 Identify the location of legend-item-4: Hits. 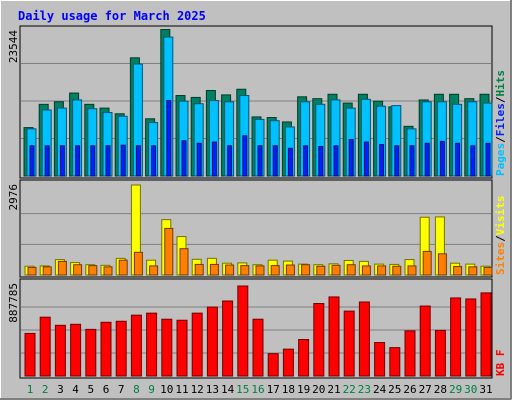
(500, 83).